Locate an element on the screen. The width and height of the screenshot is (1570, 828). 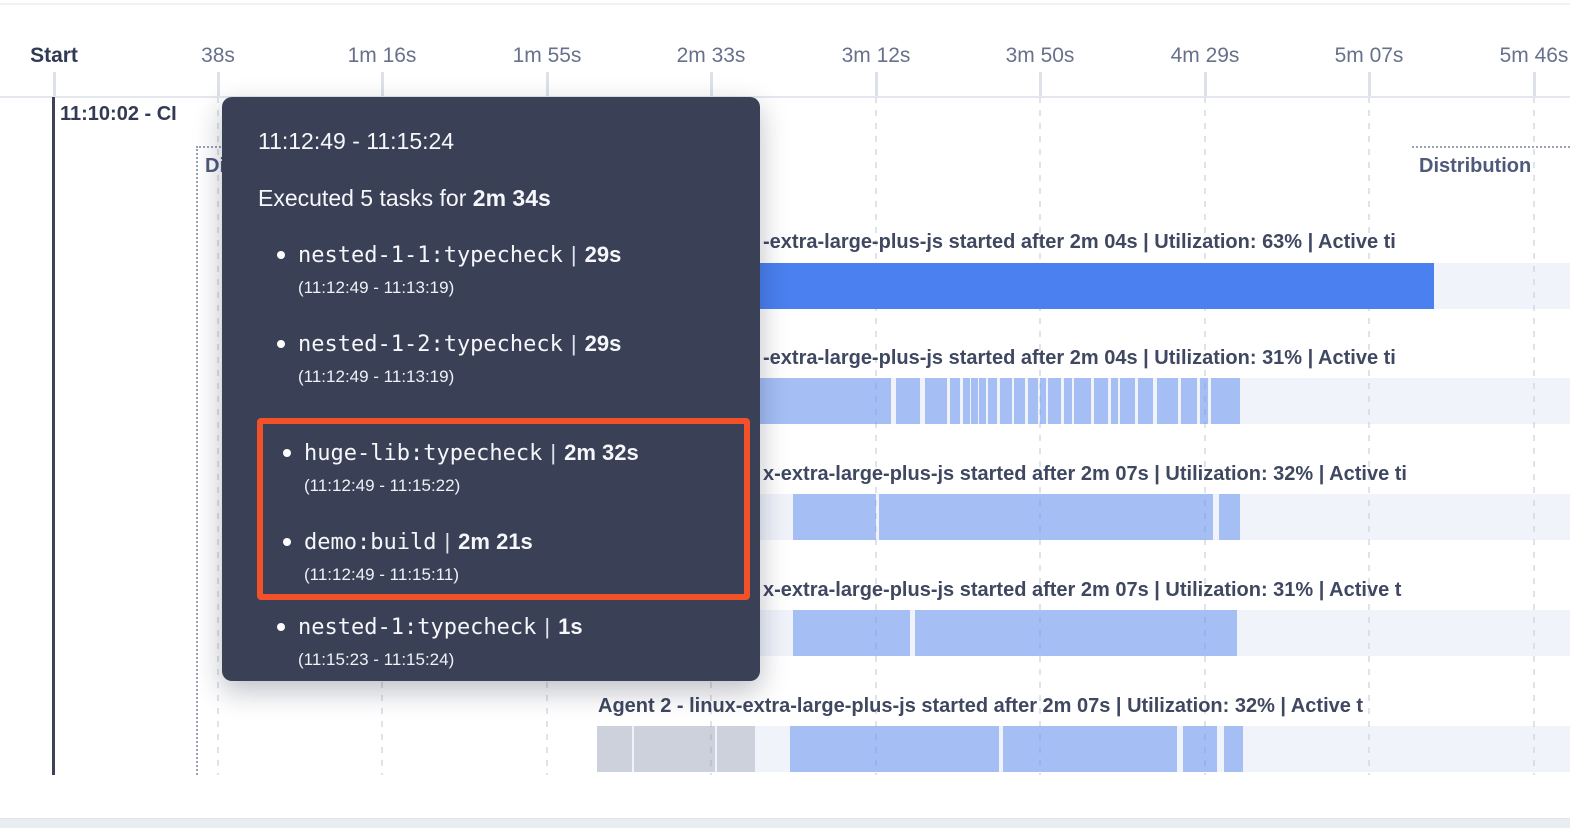
axis-label-4m-29s: 4m 29s is located at coordinates (1205, 55).